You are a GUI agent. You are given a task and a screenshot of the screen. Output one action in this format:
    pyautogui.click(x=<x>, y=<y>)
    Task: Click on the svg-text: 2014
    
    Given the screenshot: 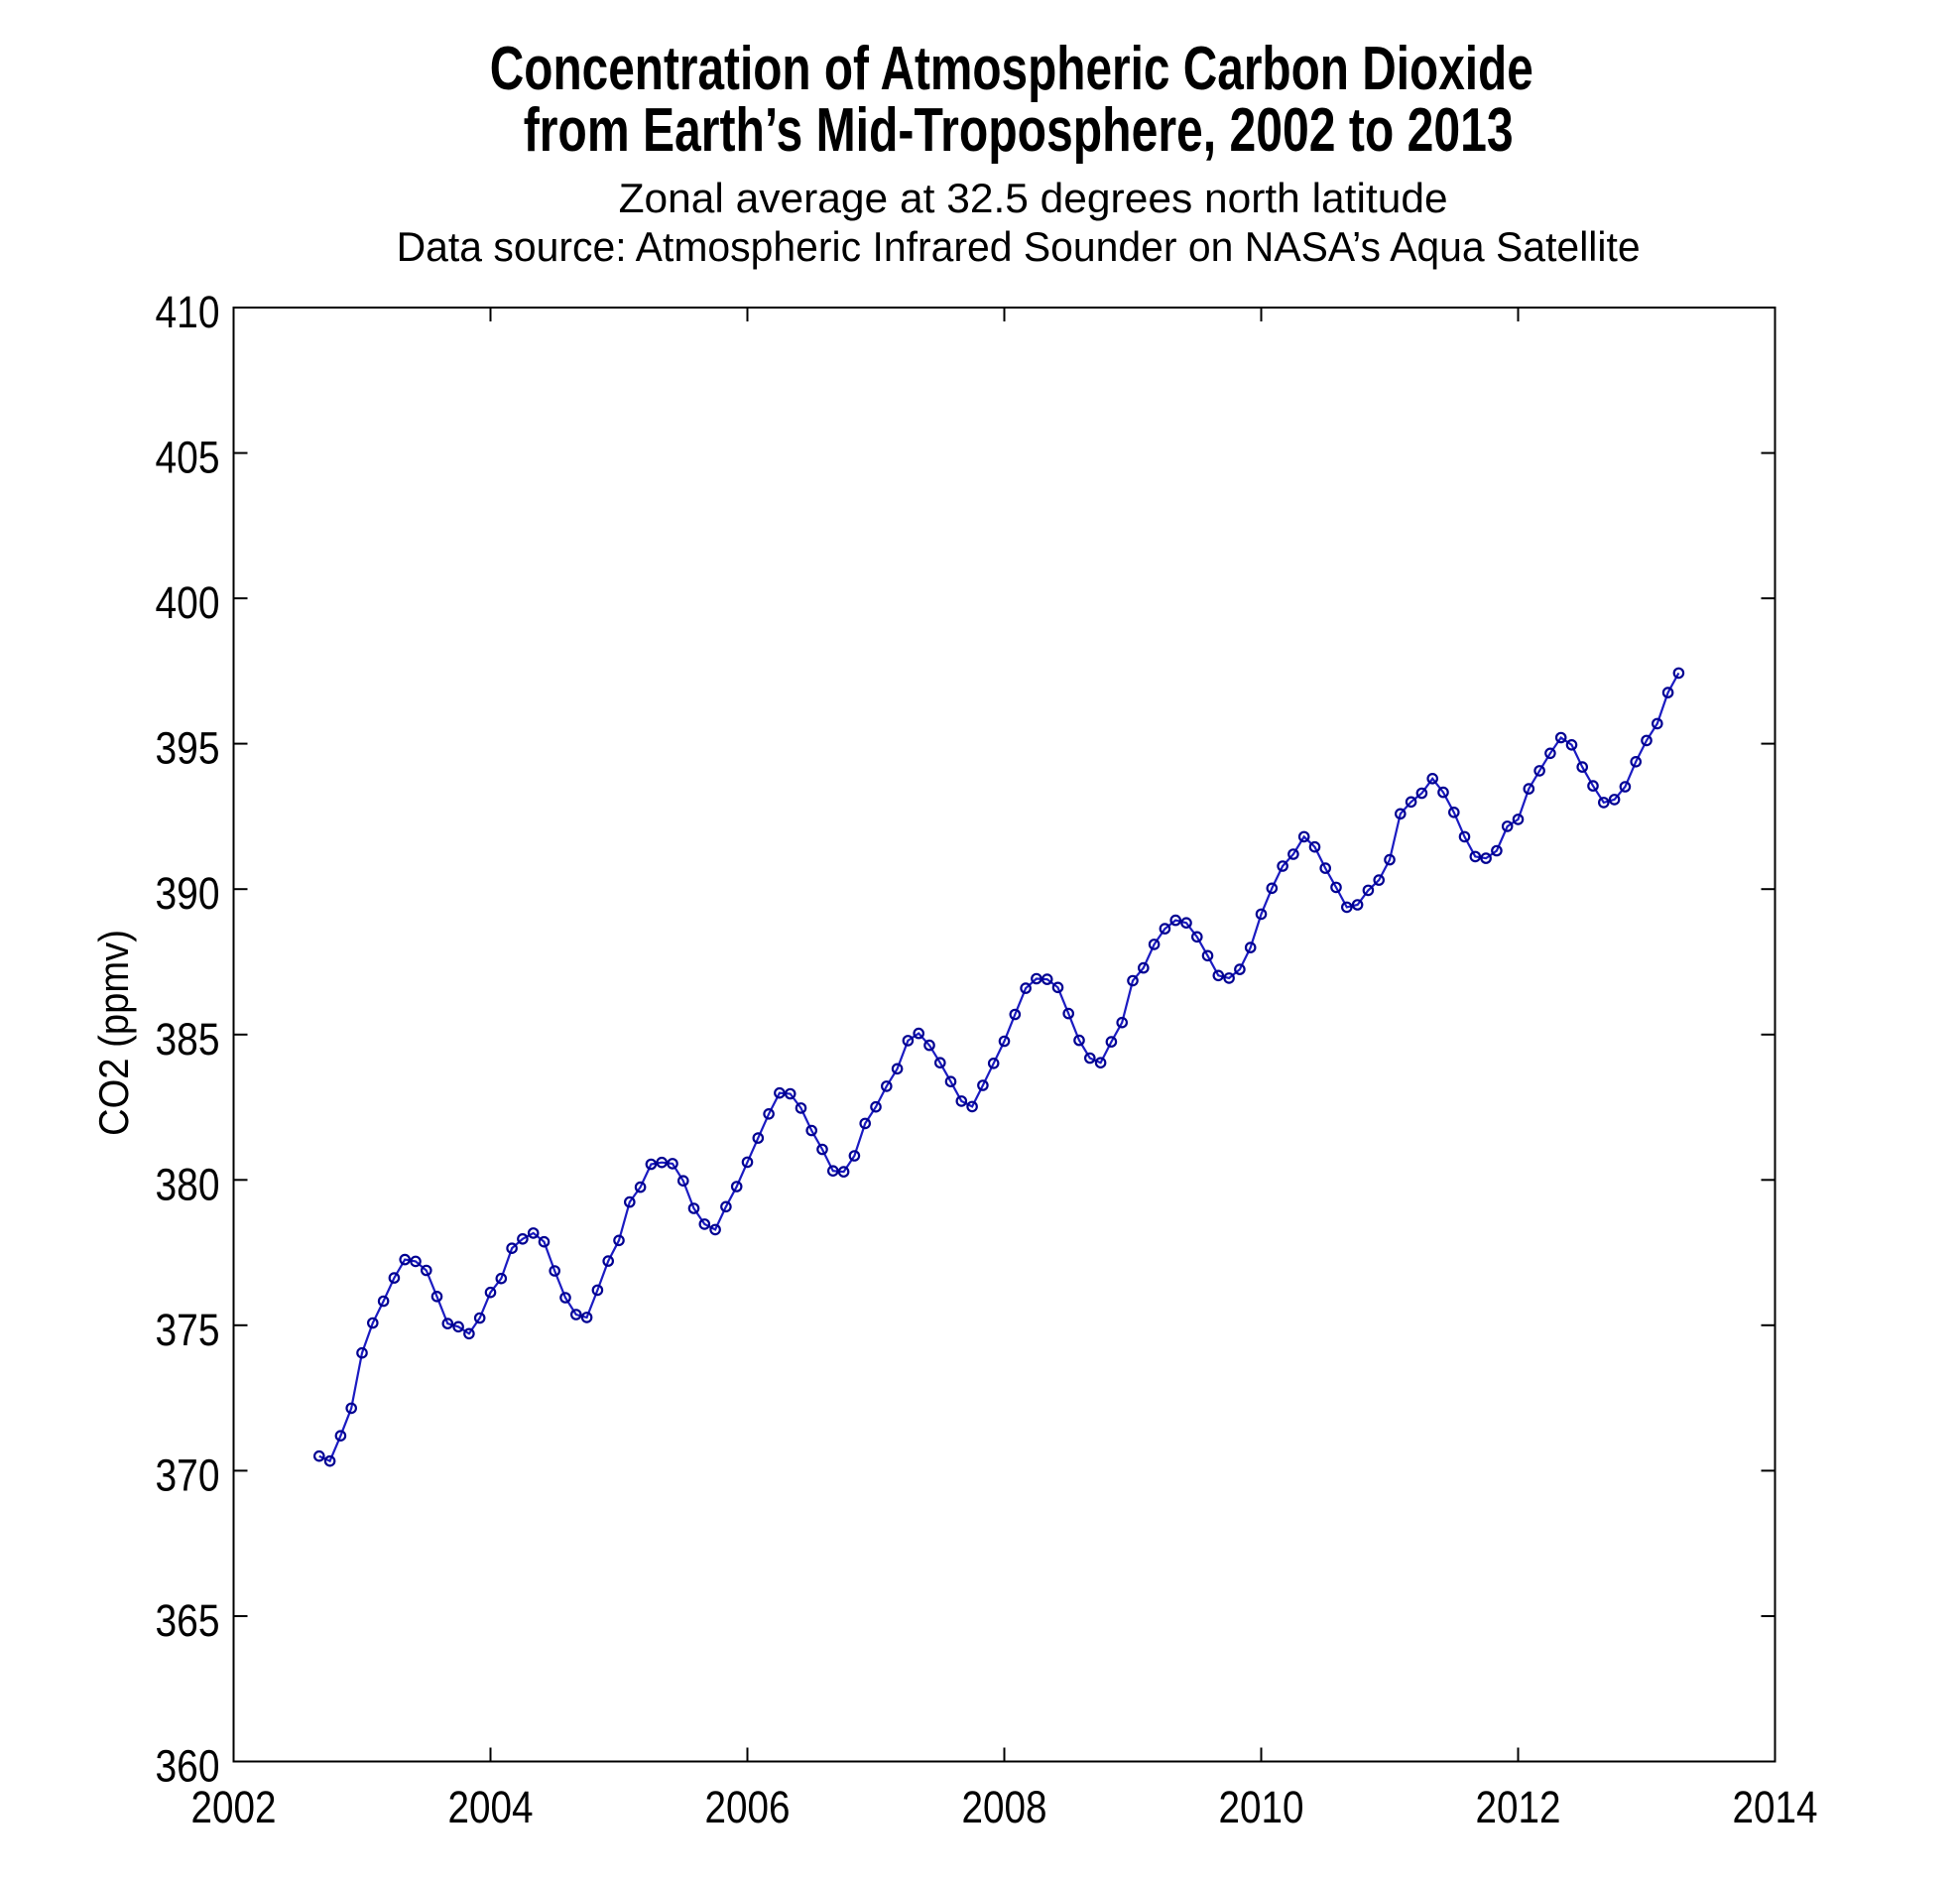 What is the action you would take?
    pyautogui.click(x=1776, y=1807)
    